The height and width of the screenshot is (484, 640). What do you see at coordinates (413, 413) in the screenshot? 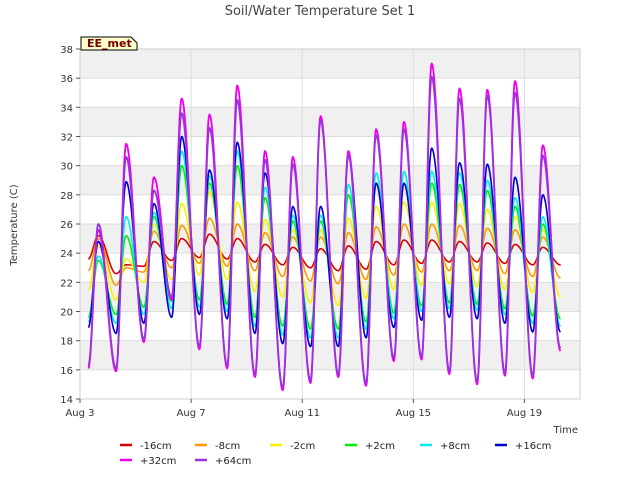
I see `x-tick-label: Aug 15` at bounding box center [413, 413].